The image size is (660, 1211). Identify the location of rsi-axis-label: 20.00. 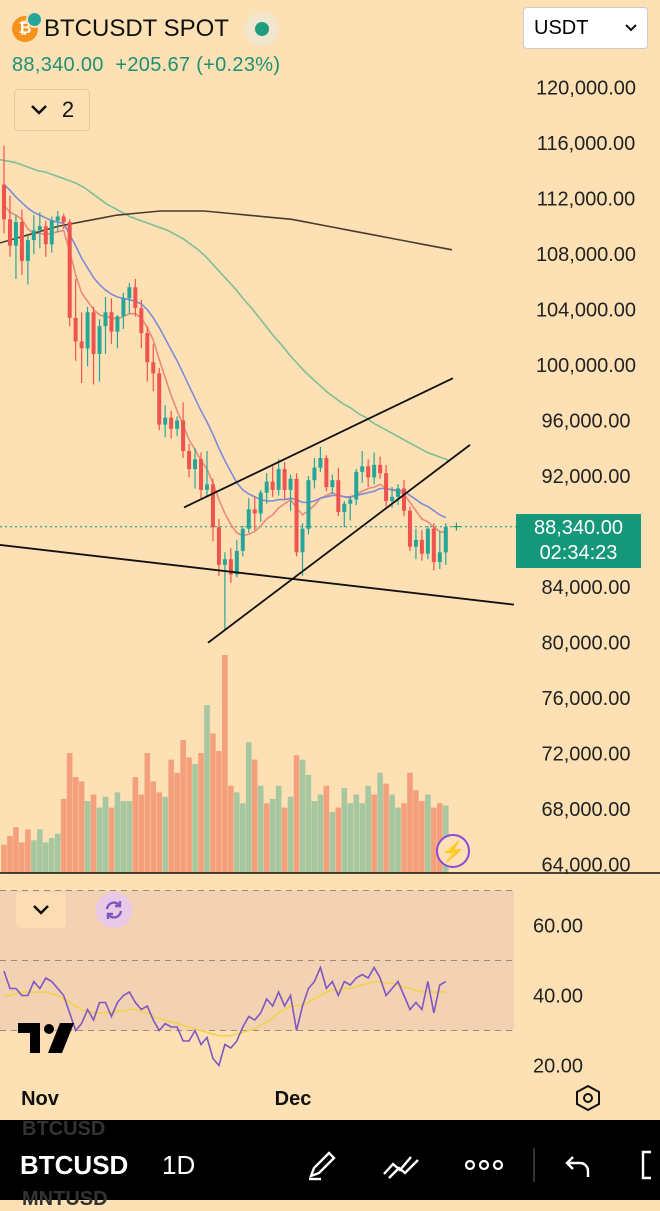
(558, 1067).